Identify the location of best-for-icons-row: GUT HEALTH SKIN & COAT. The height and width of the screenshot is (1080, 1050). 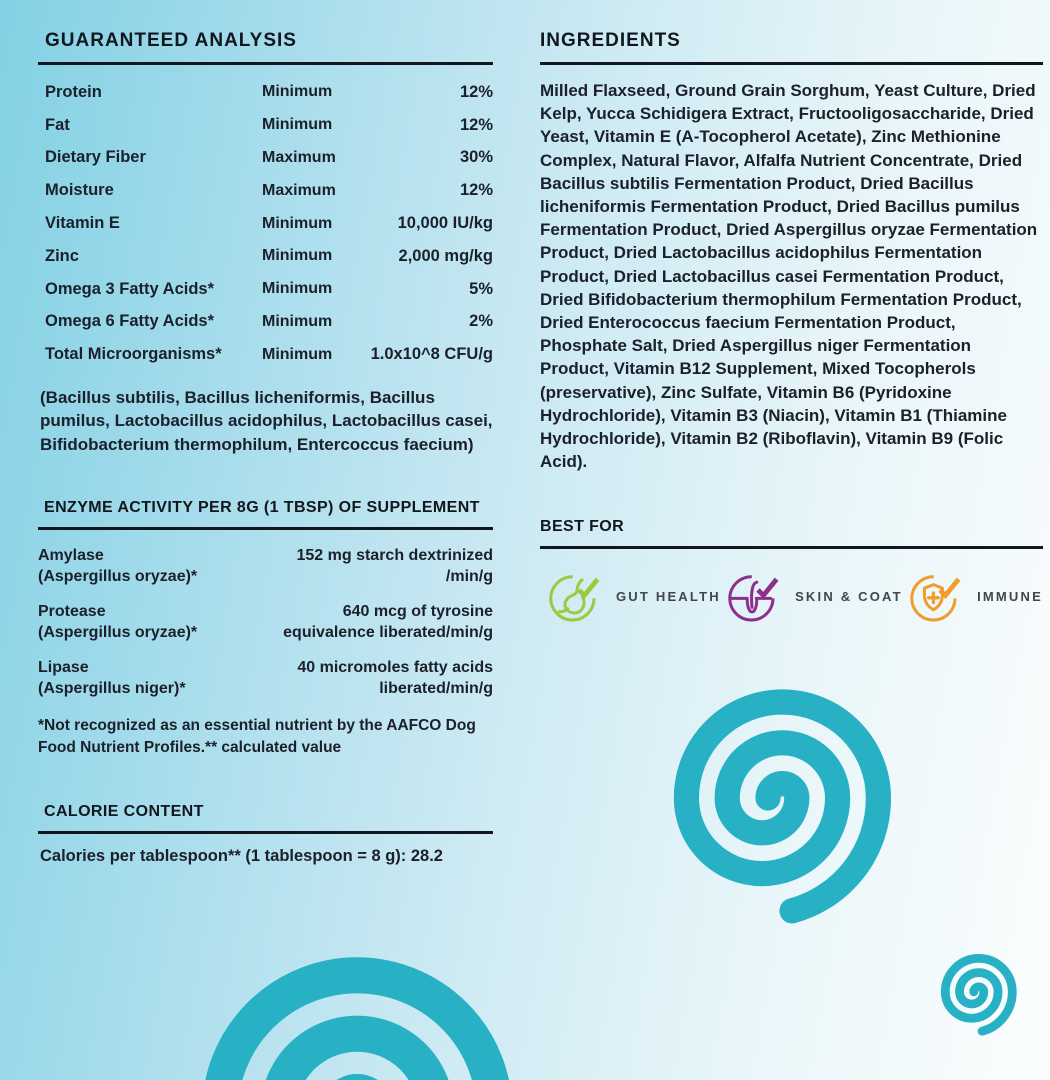
(791, 596).